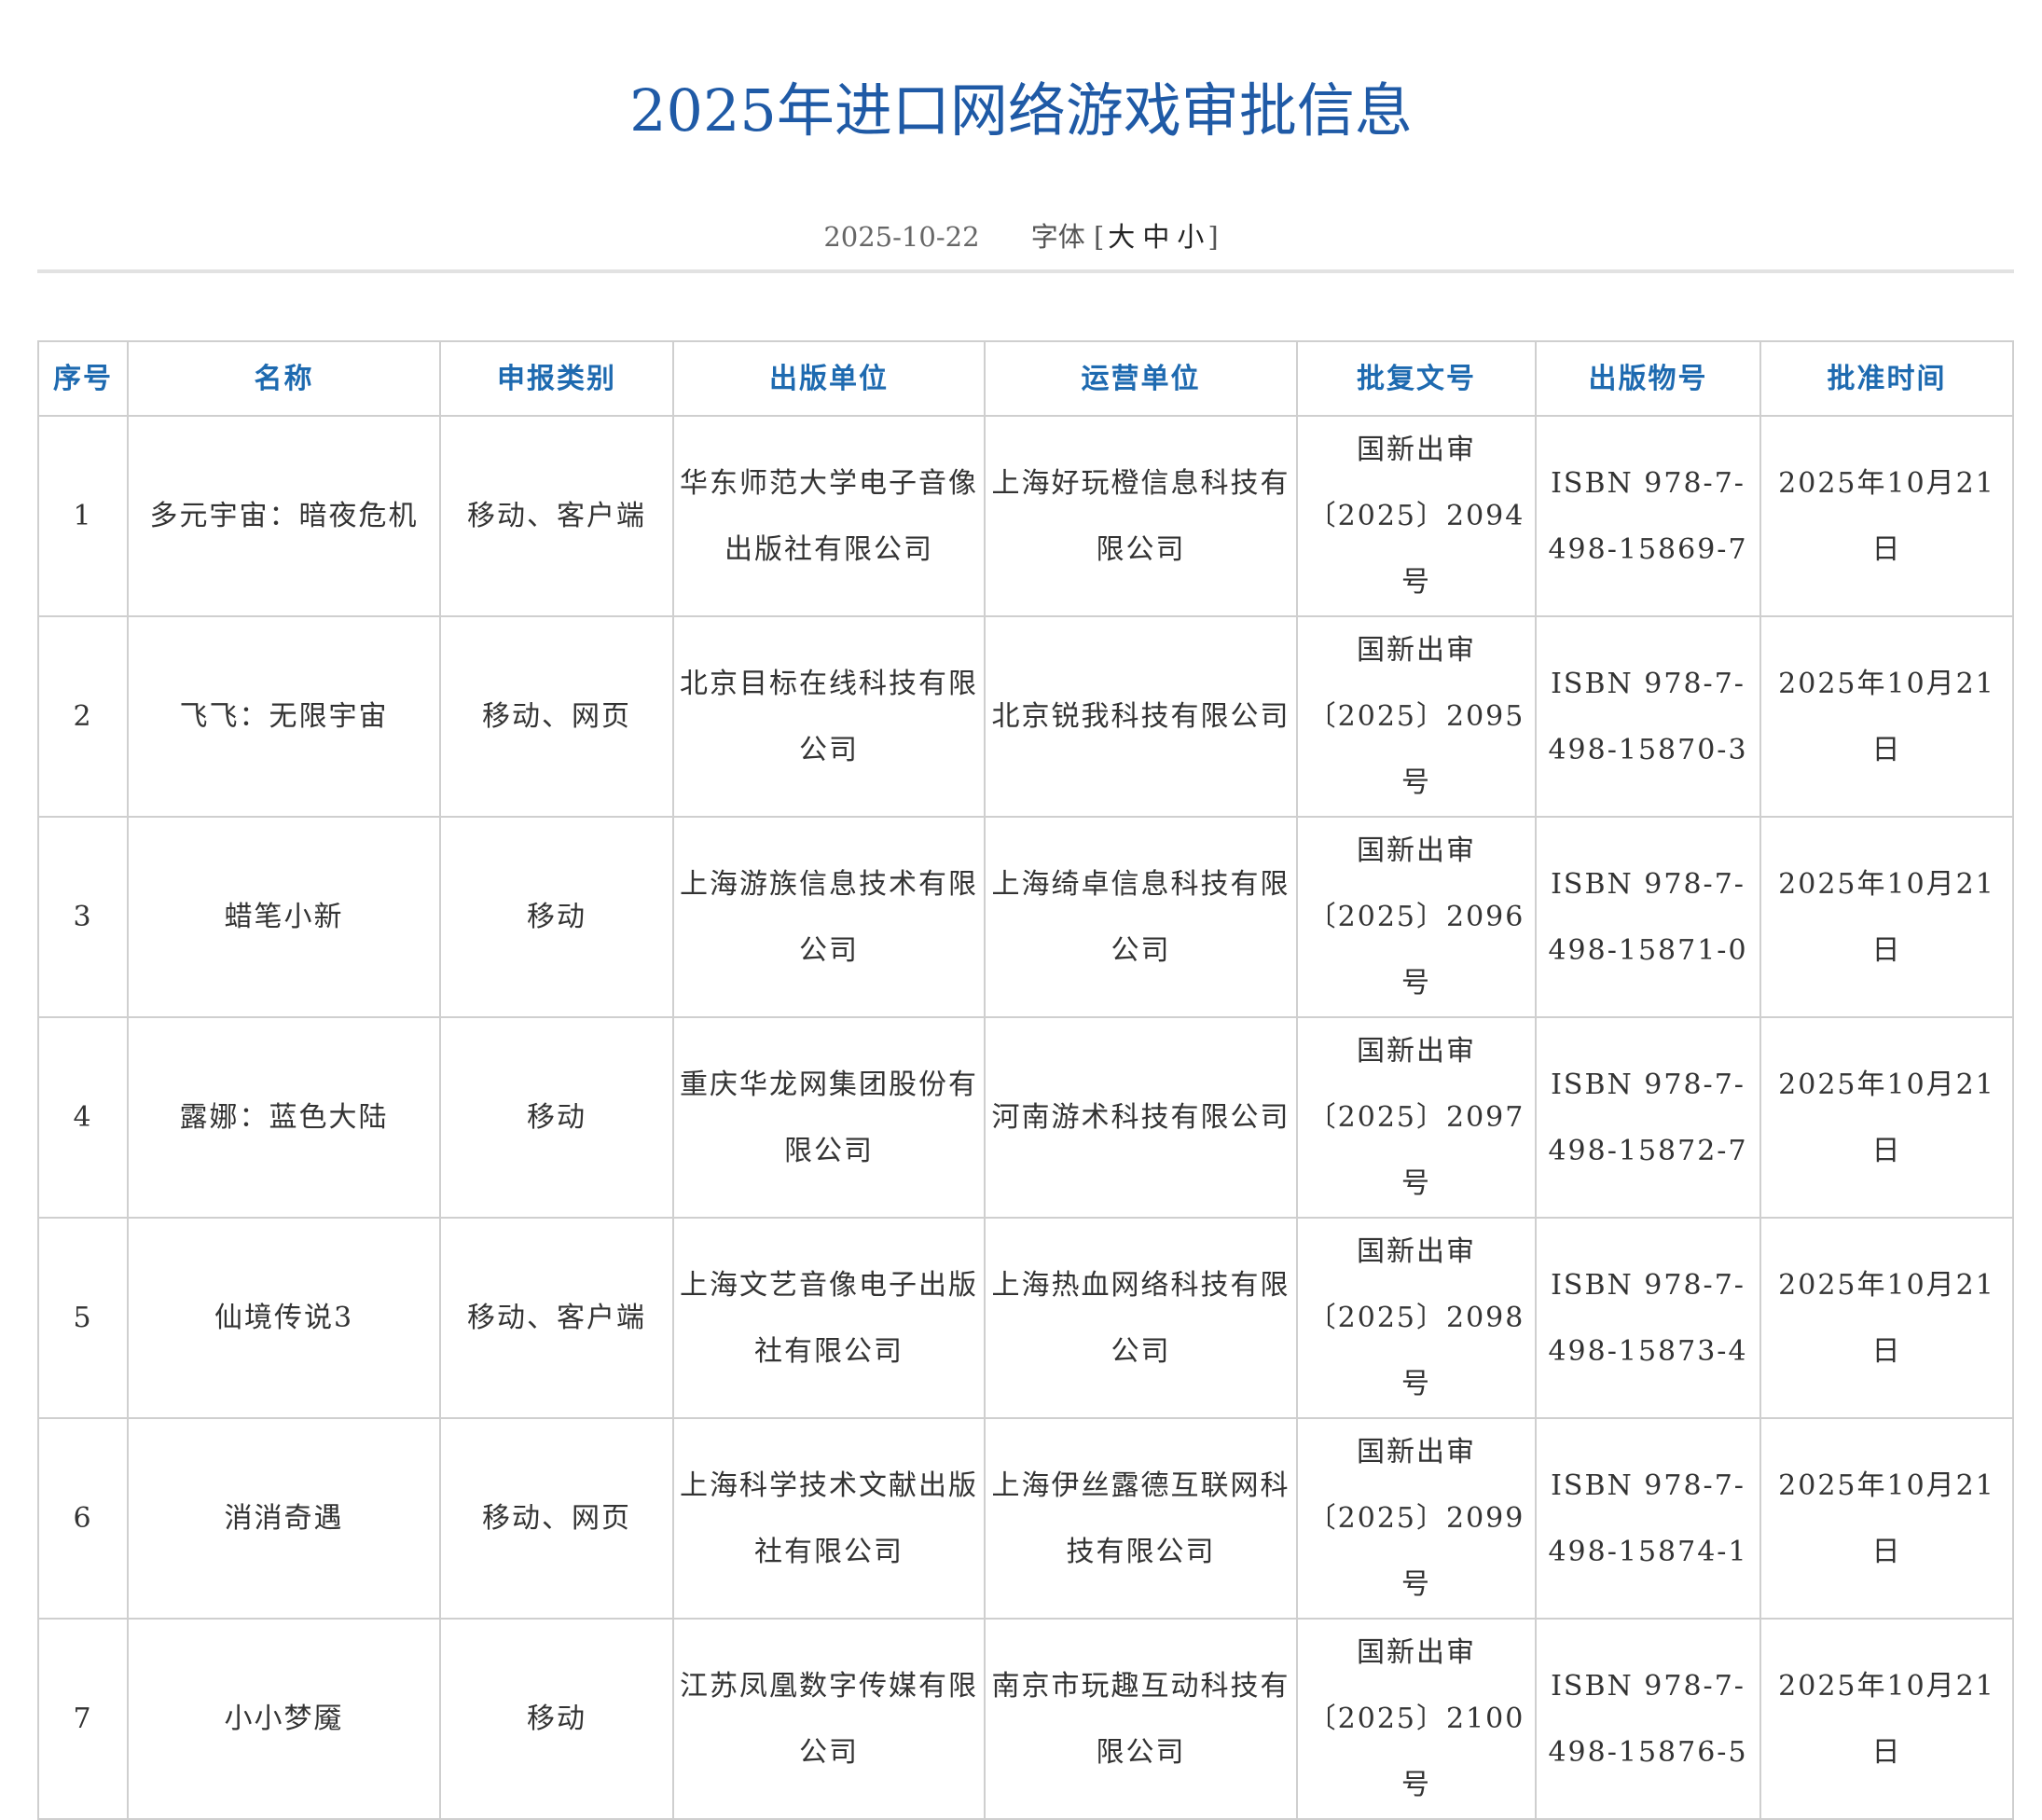  What do you see at coordinates (83, 917) in the screenshot?
I see `cell-index: 3` at bounding box center [83, 917].